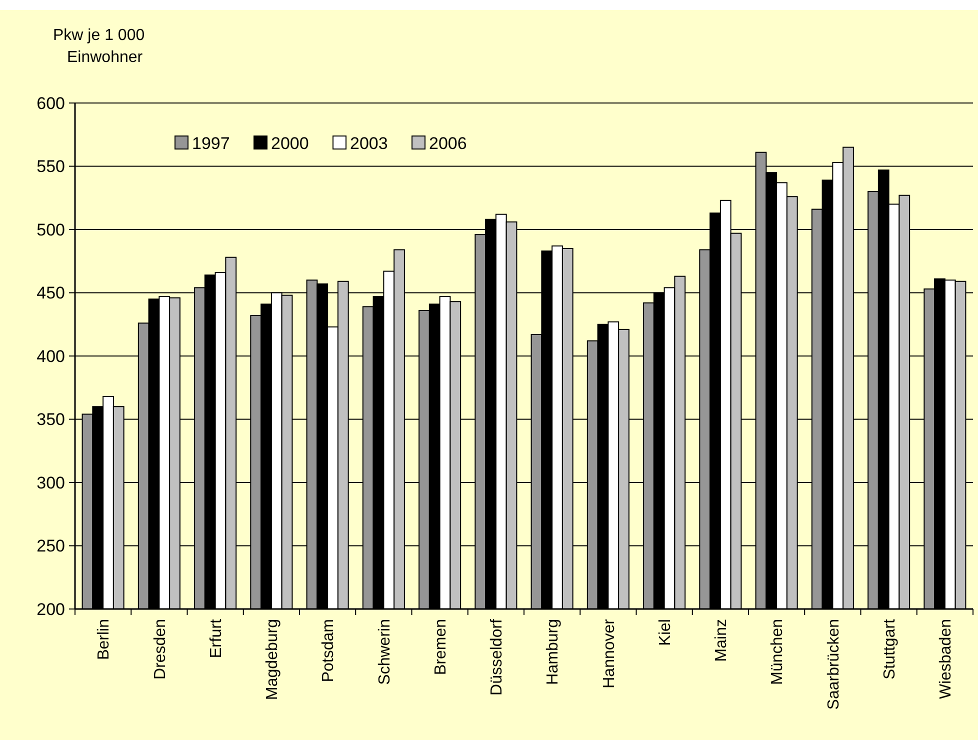  I want to click on legend-label: 1997, so click(211, 143).